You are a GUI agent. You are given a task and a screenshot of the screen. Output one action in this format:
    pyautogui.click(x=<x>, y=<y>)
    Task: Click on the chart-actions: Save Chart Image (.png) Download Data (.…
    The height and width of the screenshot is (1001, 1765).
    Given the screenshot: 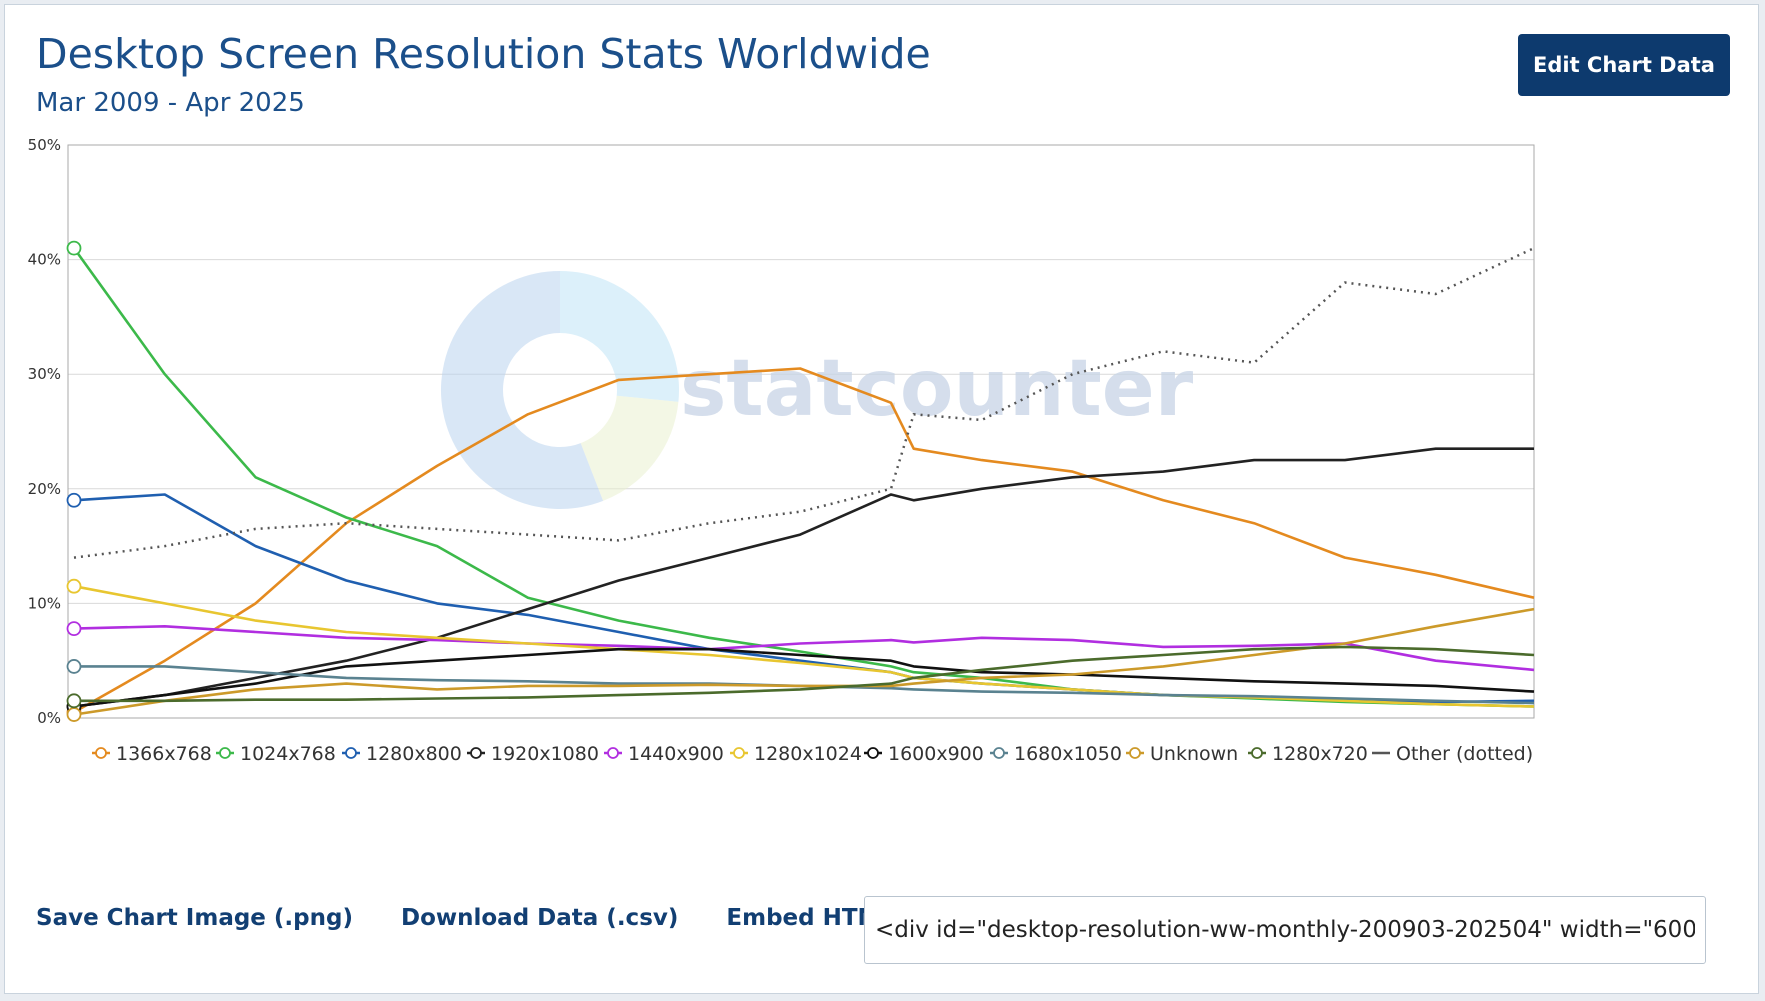 What is the action you would take?
    pyautogui.click(x=465, y=918)
    